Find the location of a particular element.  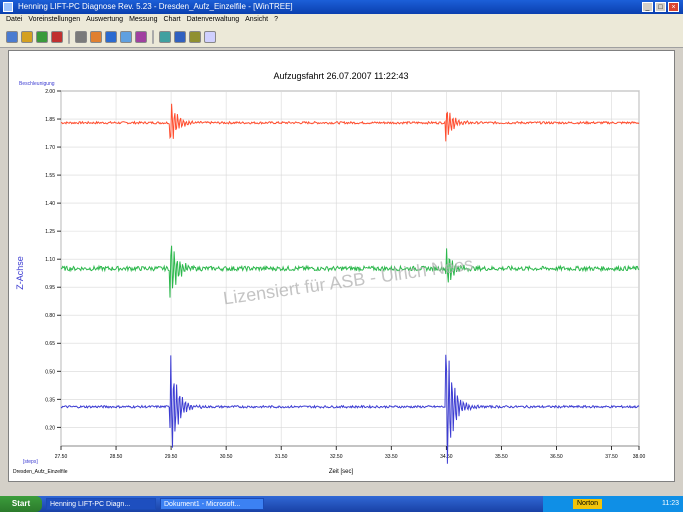

menu-item-chart: Chart is located at coordinates (172, 19).